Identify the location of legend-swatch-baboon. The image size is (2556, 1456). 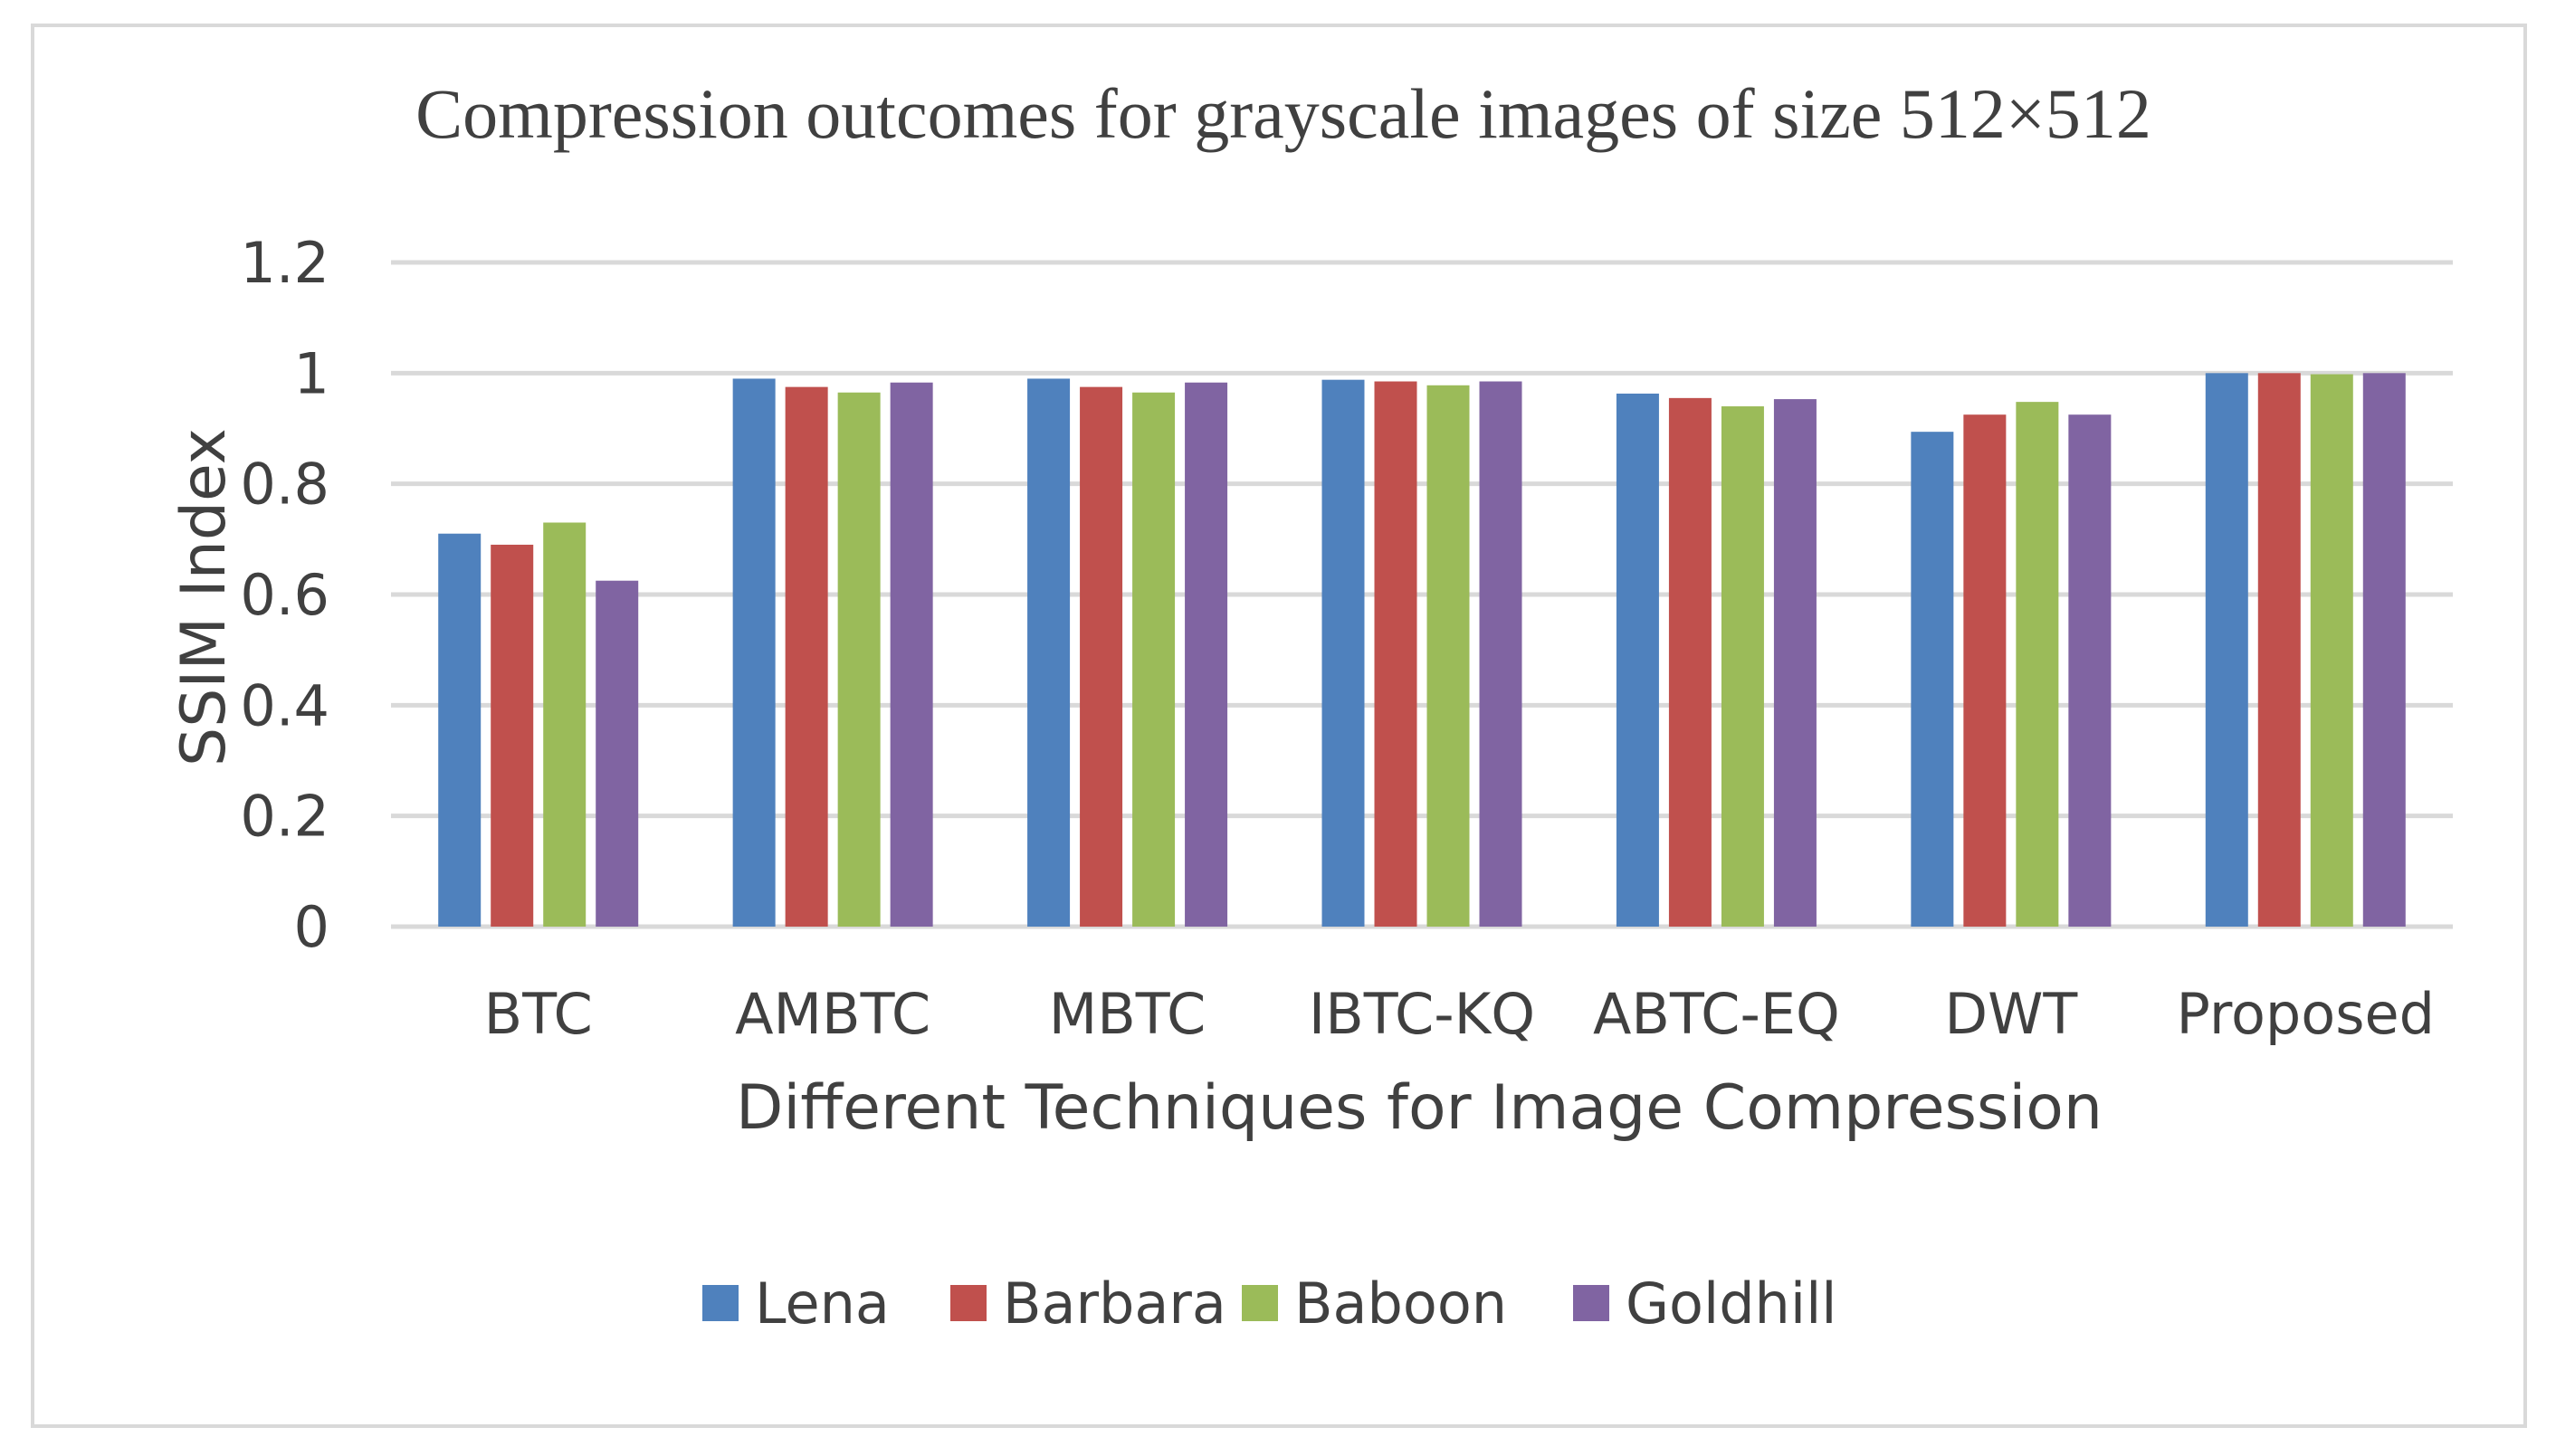
(1260, 1303).